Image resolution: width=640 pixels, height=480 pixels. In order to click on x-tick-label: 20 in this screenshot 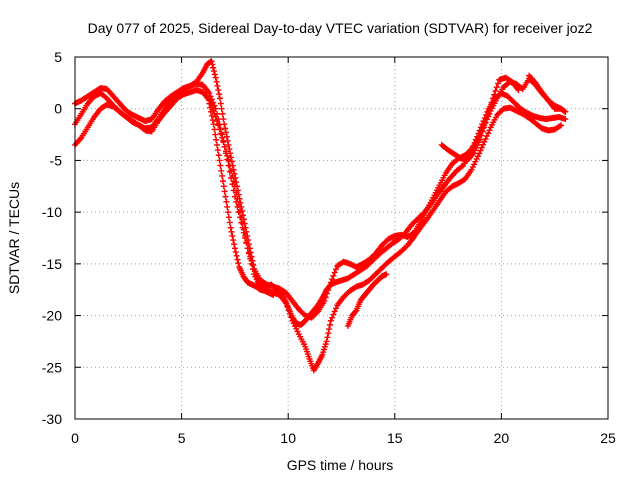, I will do `click(502, 438)`.